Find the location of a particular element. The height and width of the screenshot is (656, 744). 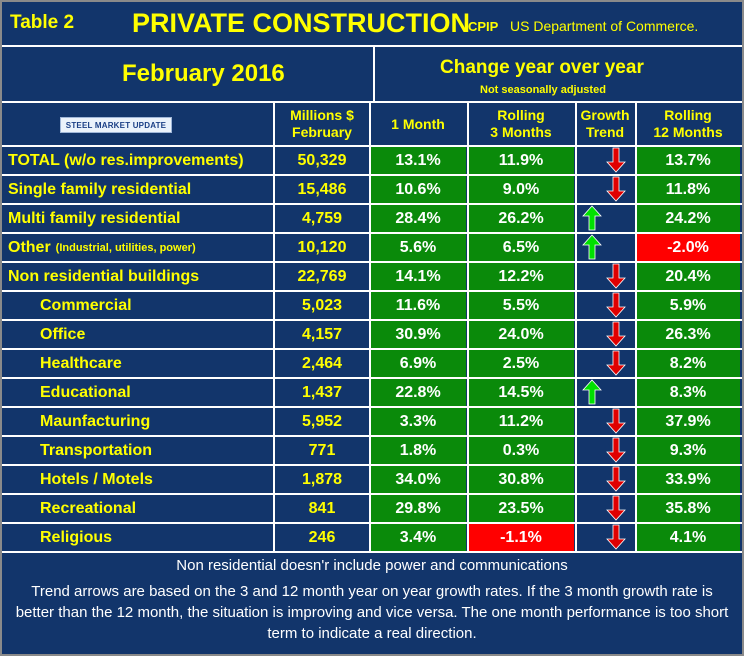

rolling-3-cell: 11.2% is located at coordinates (521, 421).